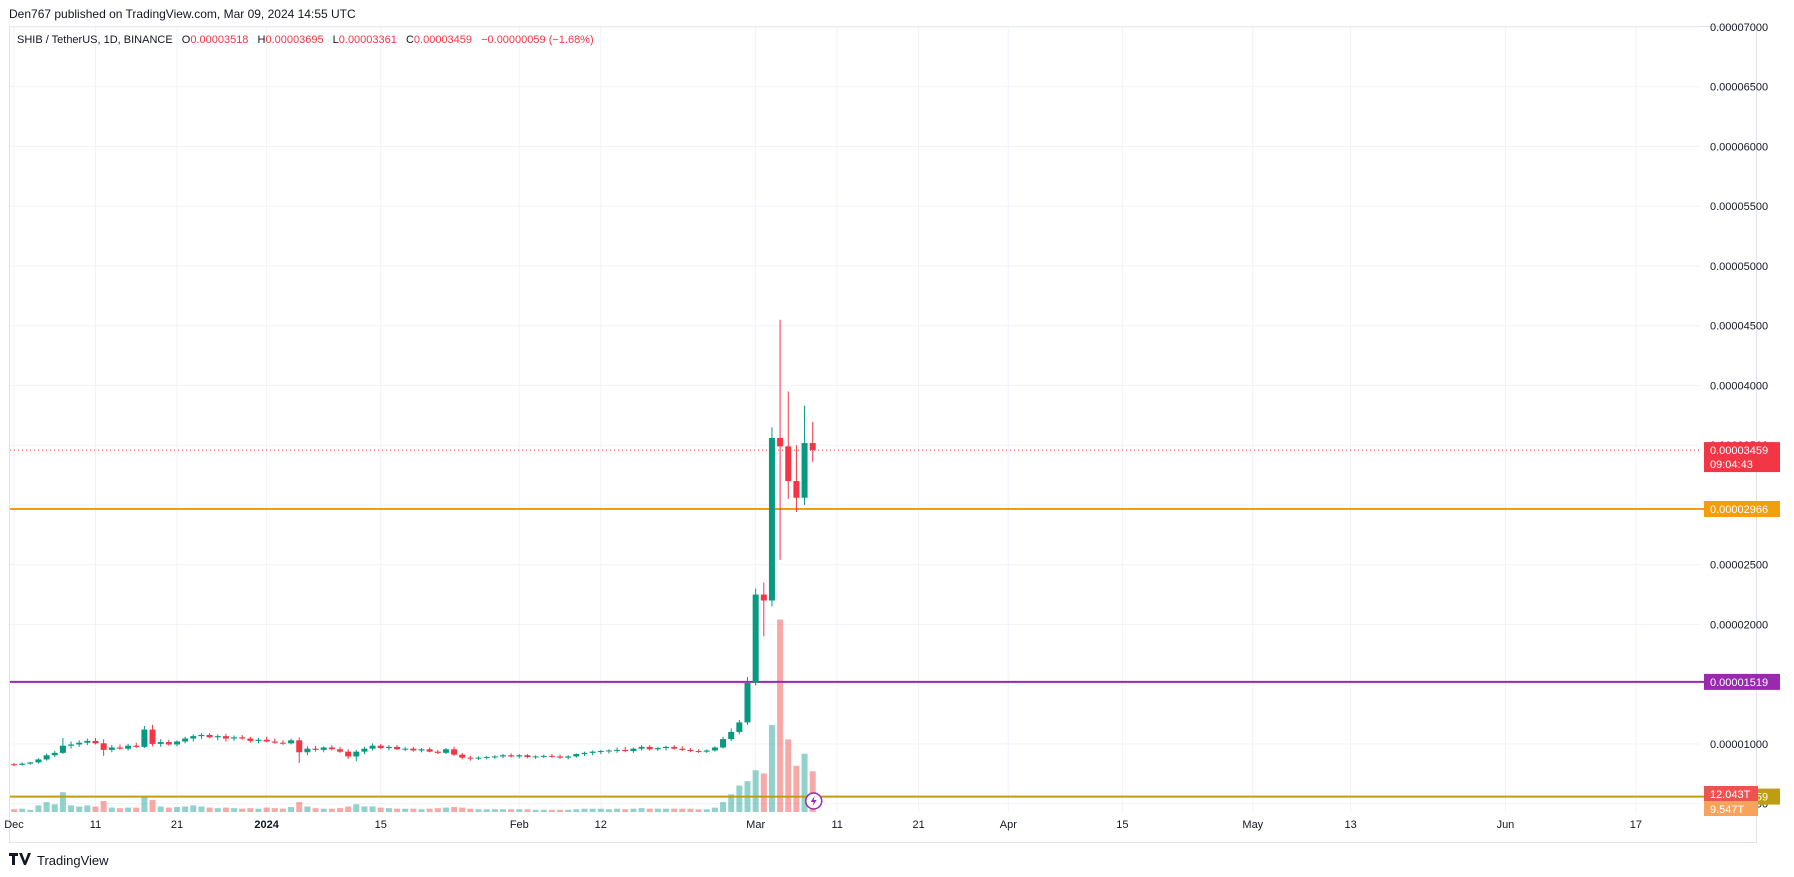 The width and height of the screenshot is (1794, 877). I want to click on x-tick-label: May, so click(1252, 825).